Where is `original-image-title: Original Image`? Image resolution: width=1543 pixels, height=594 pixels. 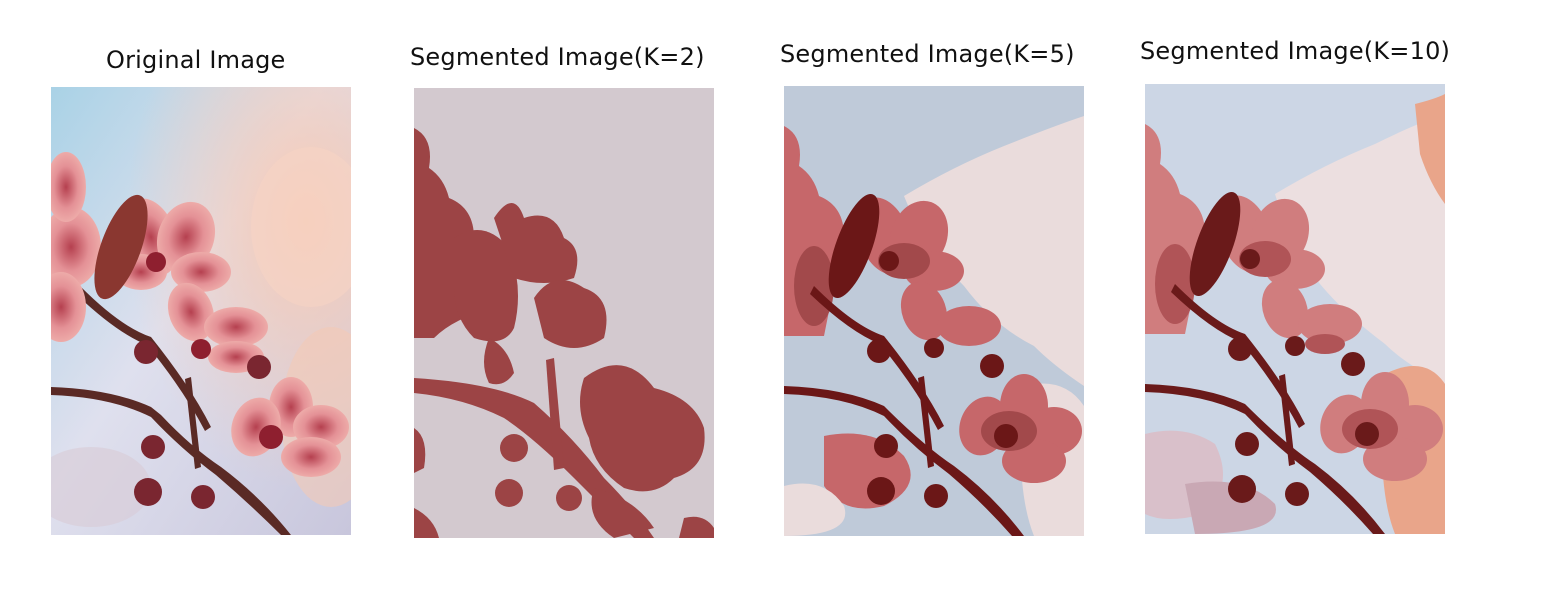
original-image-title: Original Image is located at coordinates (196, 60).